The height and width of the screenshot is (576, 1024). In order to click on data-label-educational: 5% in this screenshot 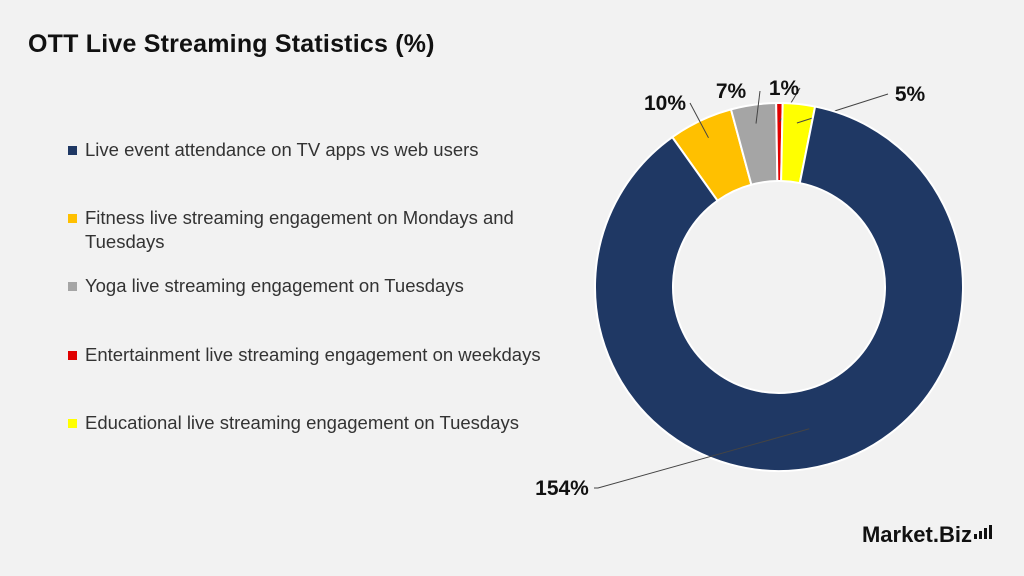, I will do `click(910, 94)`.